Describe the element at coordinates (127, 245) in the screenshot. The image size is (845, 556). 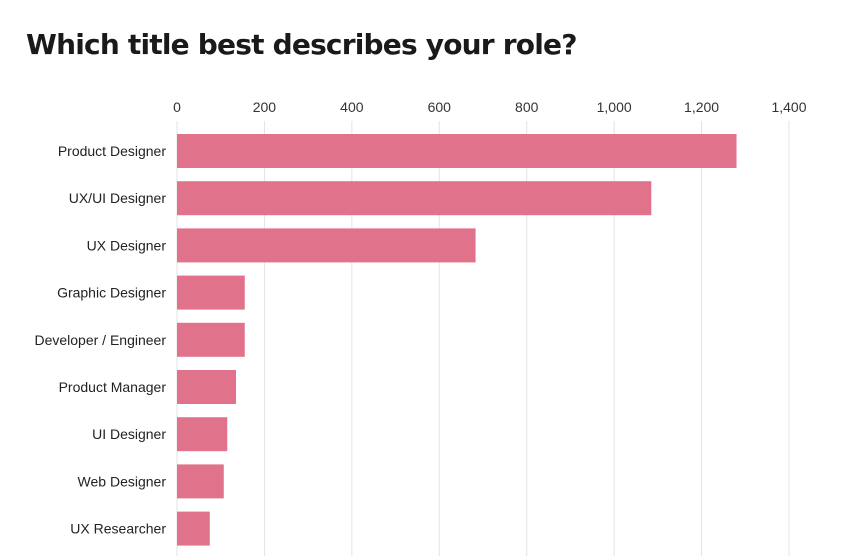
I see `category-label: UX Designer` at that location.